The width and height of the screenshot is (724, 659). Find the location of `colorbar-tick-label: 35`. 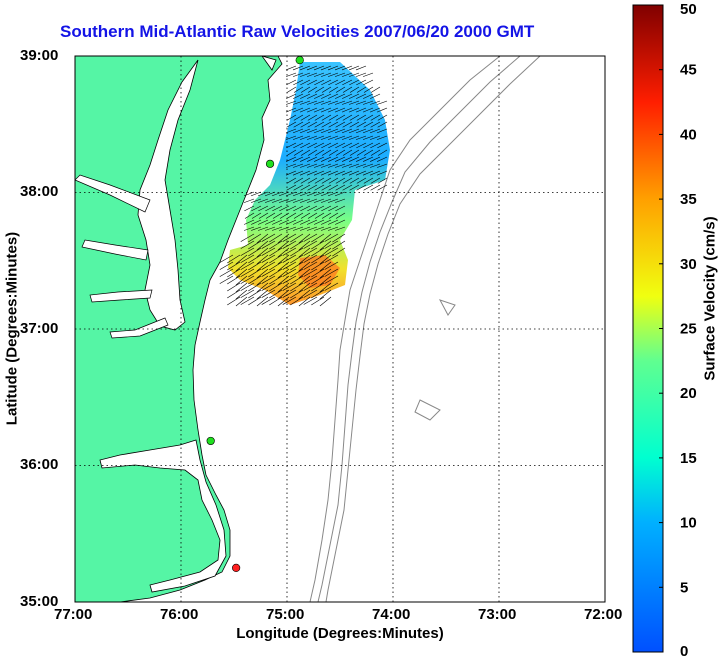

colorbar-tick-label: 35 is located at coordinates (688, 199).